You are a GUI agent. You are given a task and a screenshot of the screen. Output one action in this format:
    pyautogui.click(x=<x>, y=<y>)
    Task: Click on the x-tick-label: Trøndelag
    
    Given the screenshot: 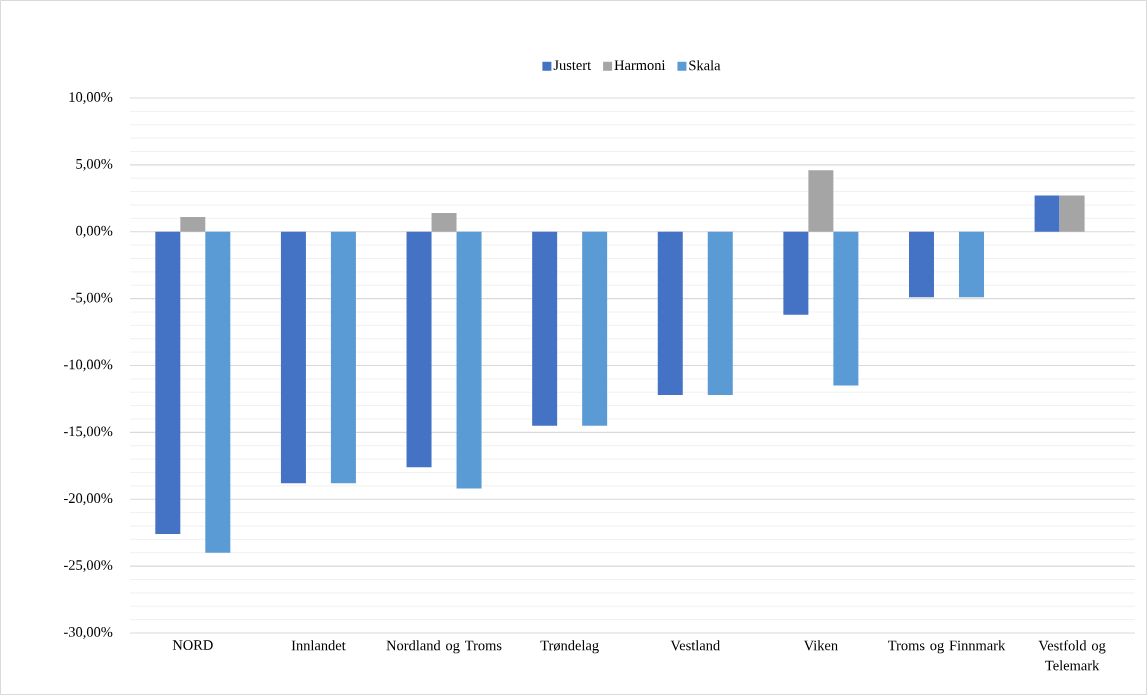 What is the action you would take?
    pyautogui.click(x=569, y=647)
    